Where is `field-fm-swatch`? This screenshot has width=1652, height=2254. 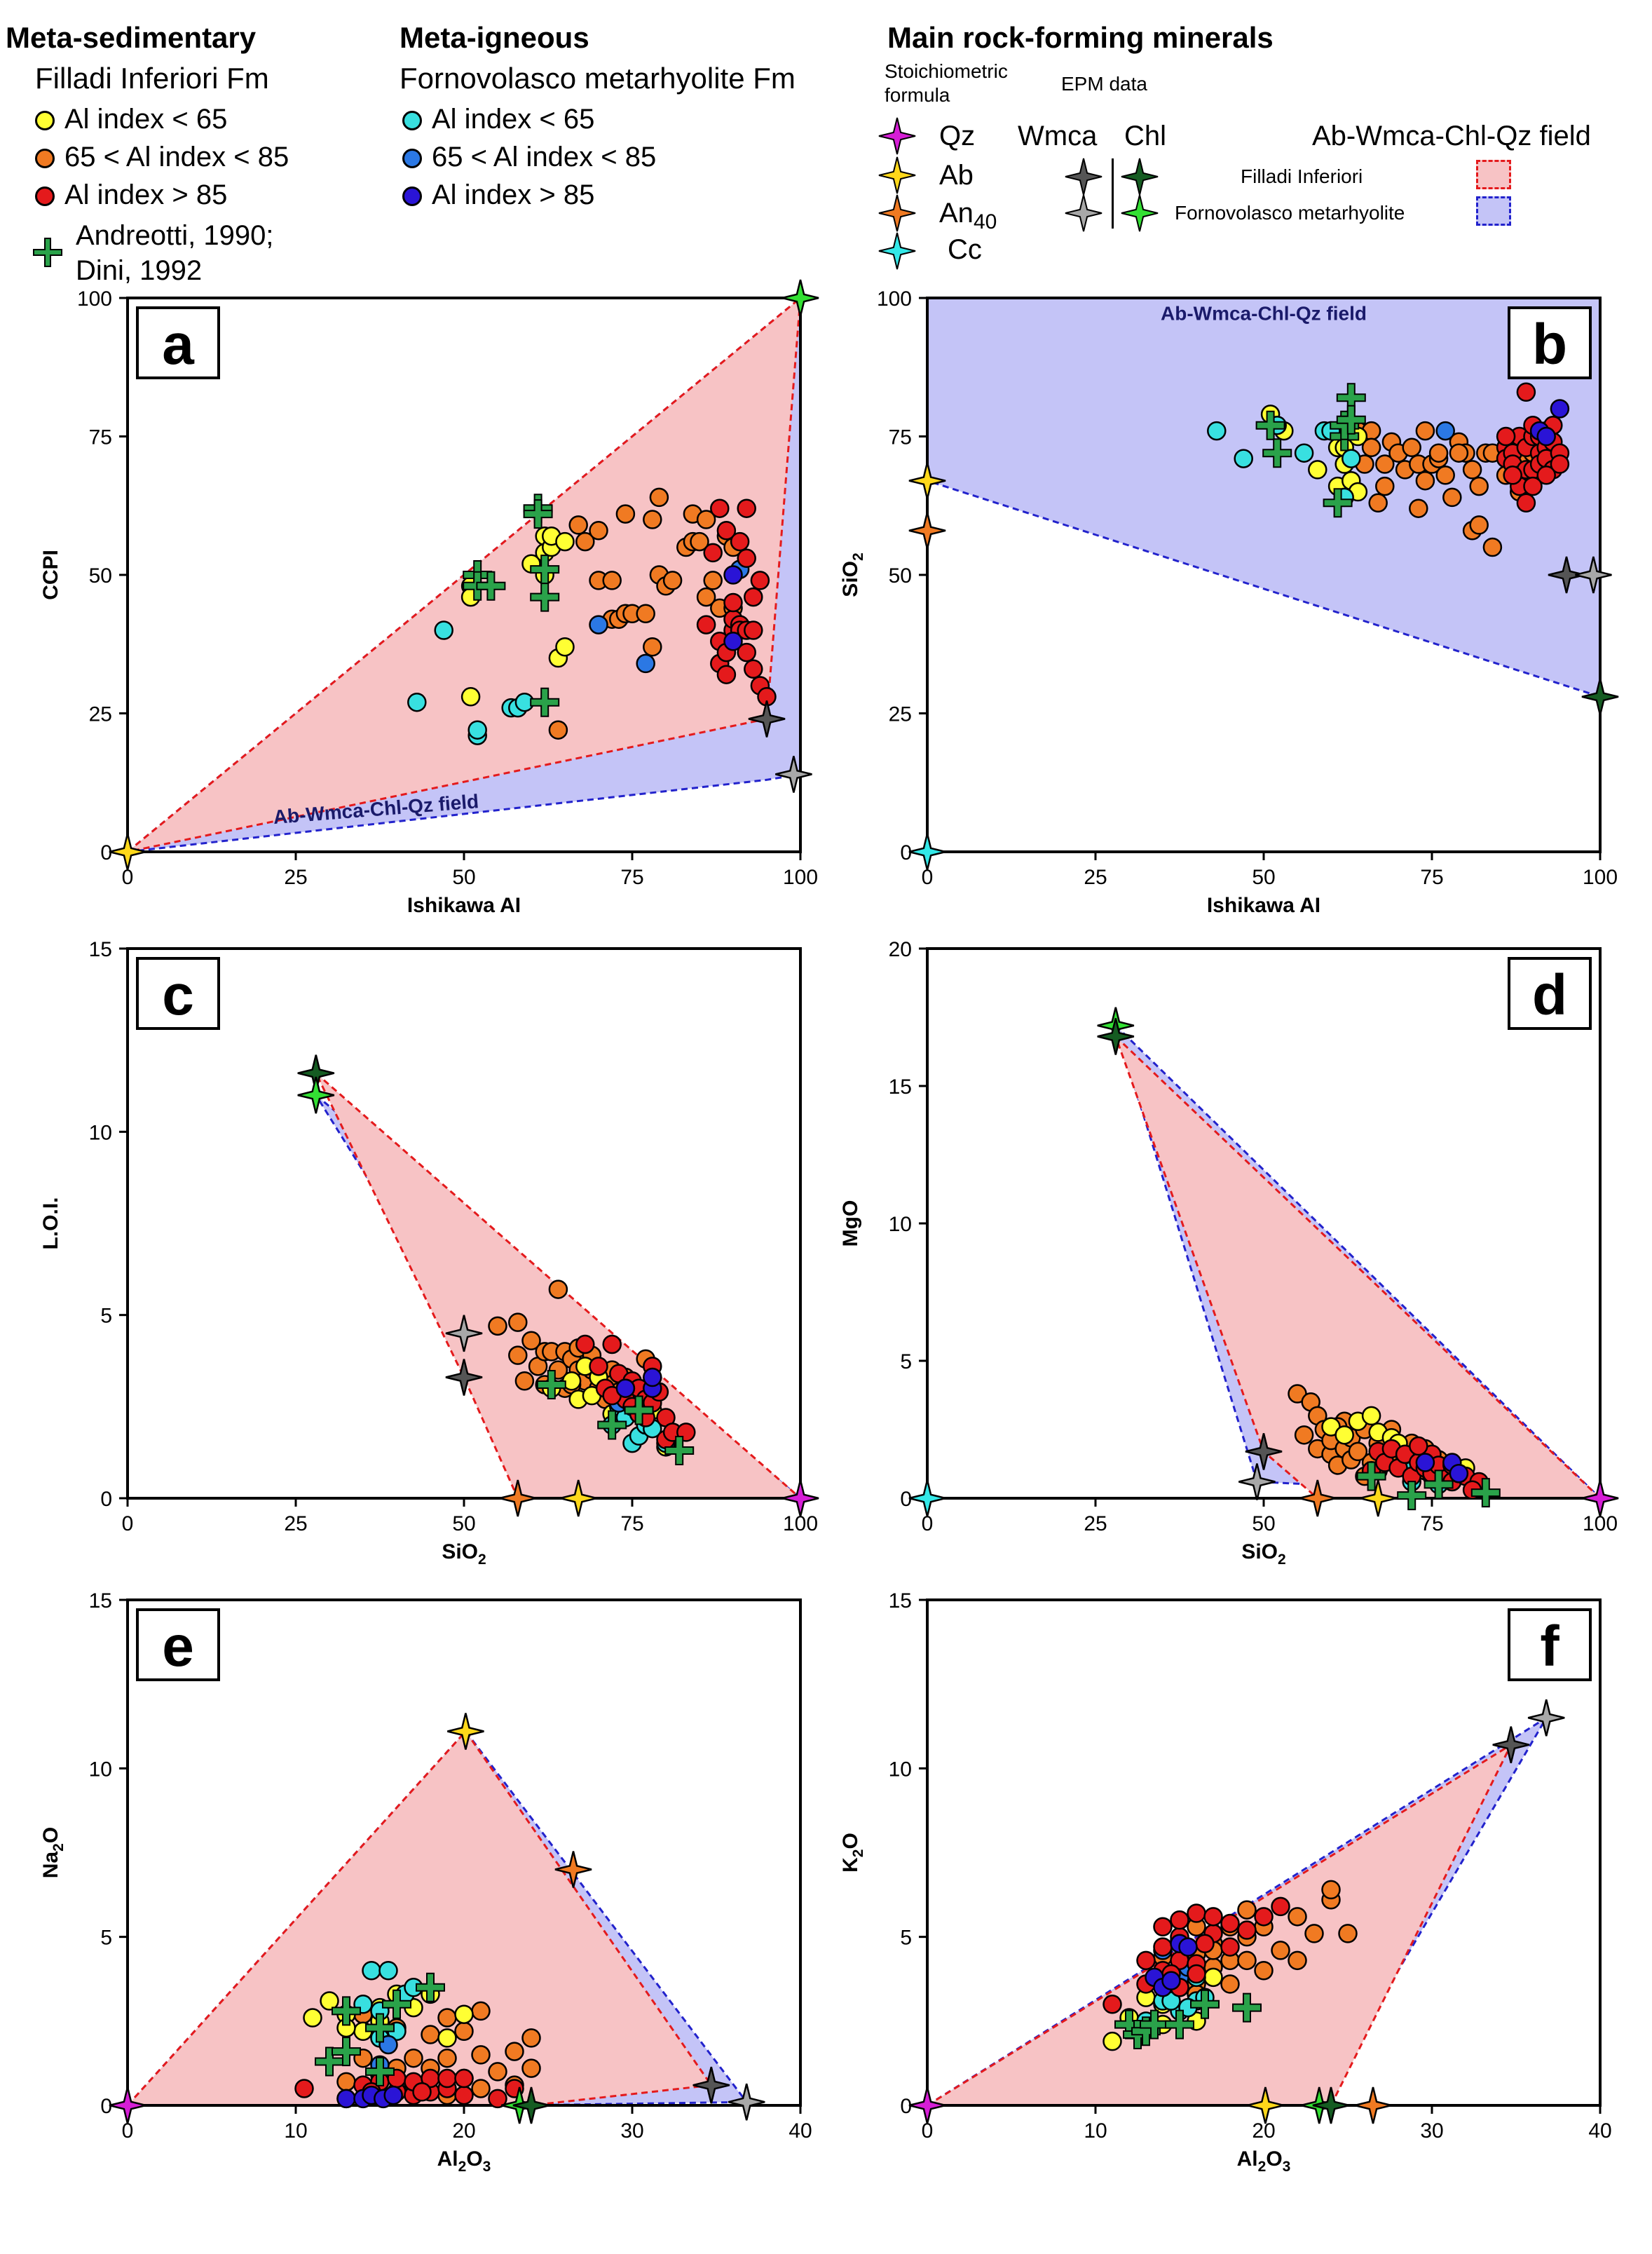
field-fm-swatch is located at coordinates (1493, 211).